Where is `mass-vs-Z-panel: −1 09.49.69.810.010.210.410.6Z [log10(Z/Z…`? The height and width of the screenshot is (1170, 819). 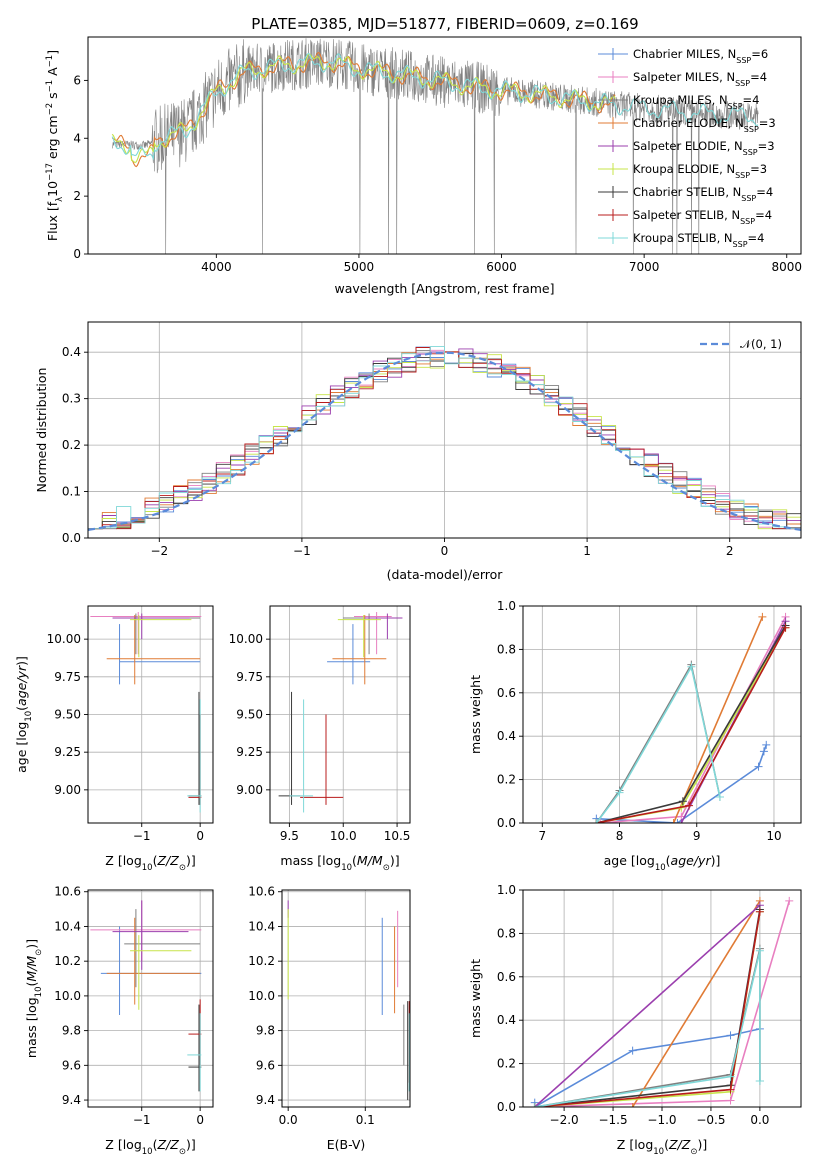
mass-vs-Z-panel: −1 09.49.69.810.010.210.410.6Z [log10(Z/Z… is located at coordinates (119, 1021).